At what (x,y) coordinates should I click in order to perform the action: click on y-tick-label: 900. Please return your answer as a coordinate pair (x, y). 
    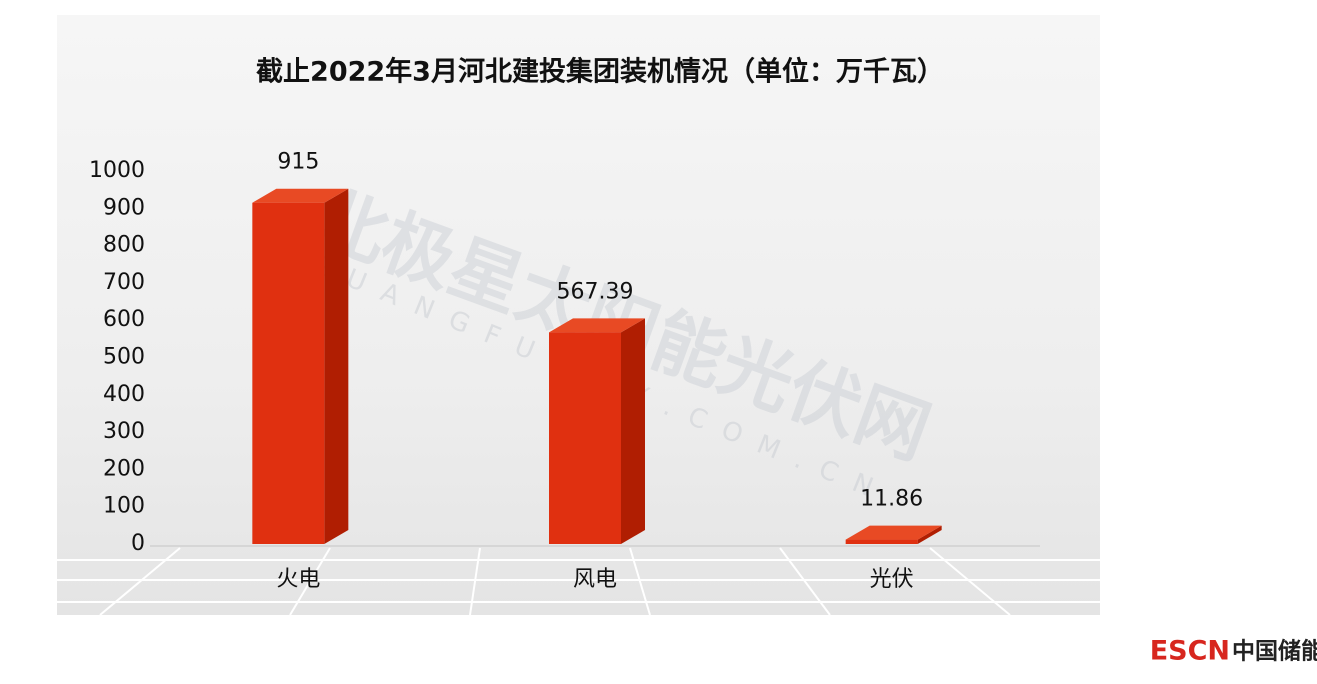
    Looking at the image, I should click on (124, 207).